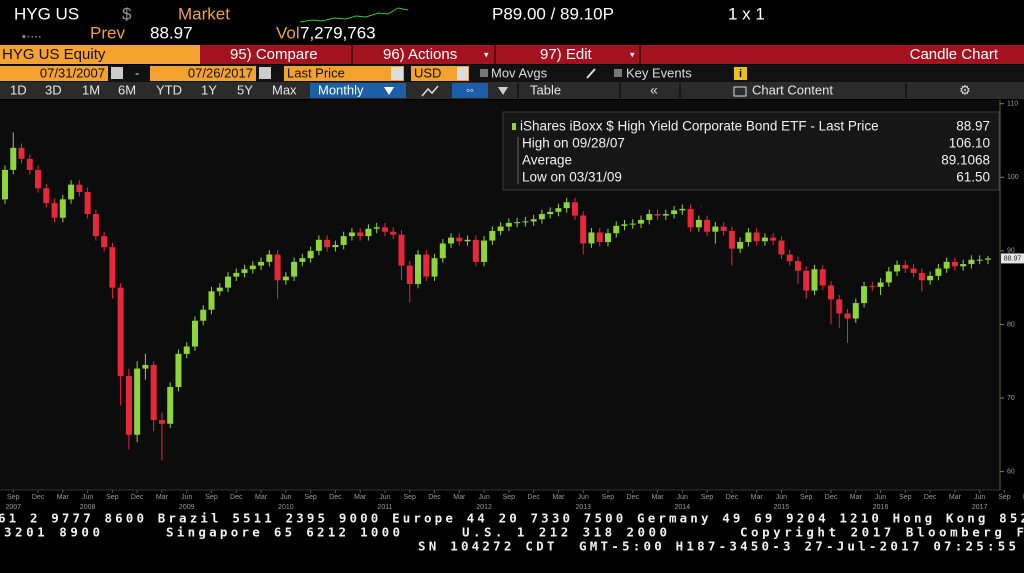 The width and height of the screenshot is (1024, 573). I want to click on dropdown, so click(462, 73).